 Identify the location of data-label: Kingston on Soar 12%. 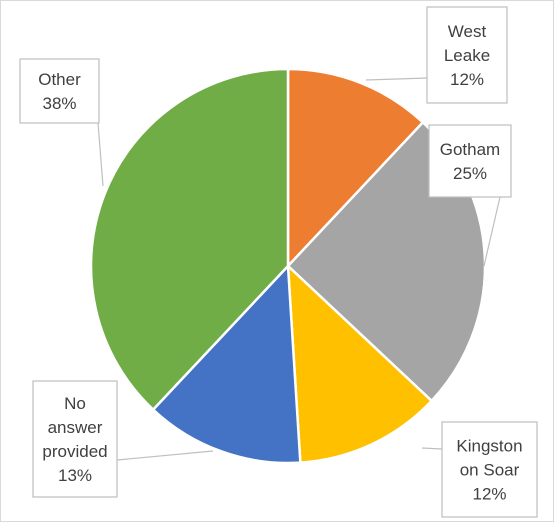
(489, 470).